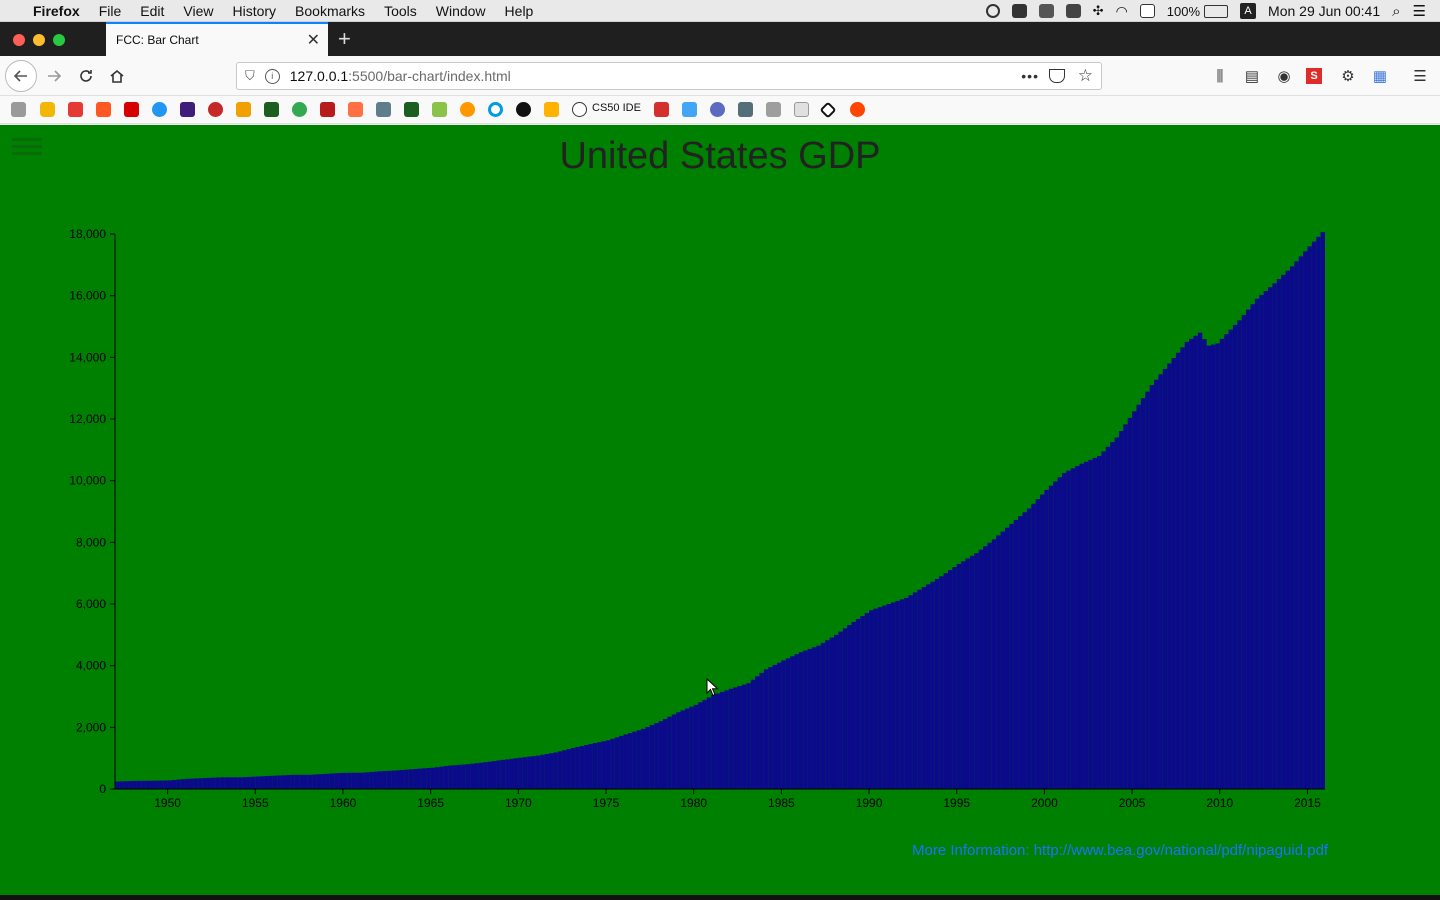 The image size is (1440, 900). I want to click on page-menu-icon, so click(27, 148).